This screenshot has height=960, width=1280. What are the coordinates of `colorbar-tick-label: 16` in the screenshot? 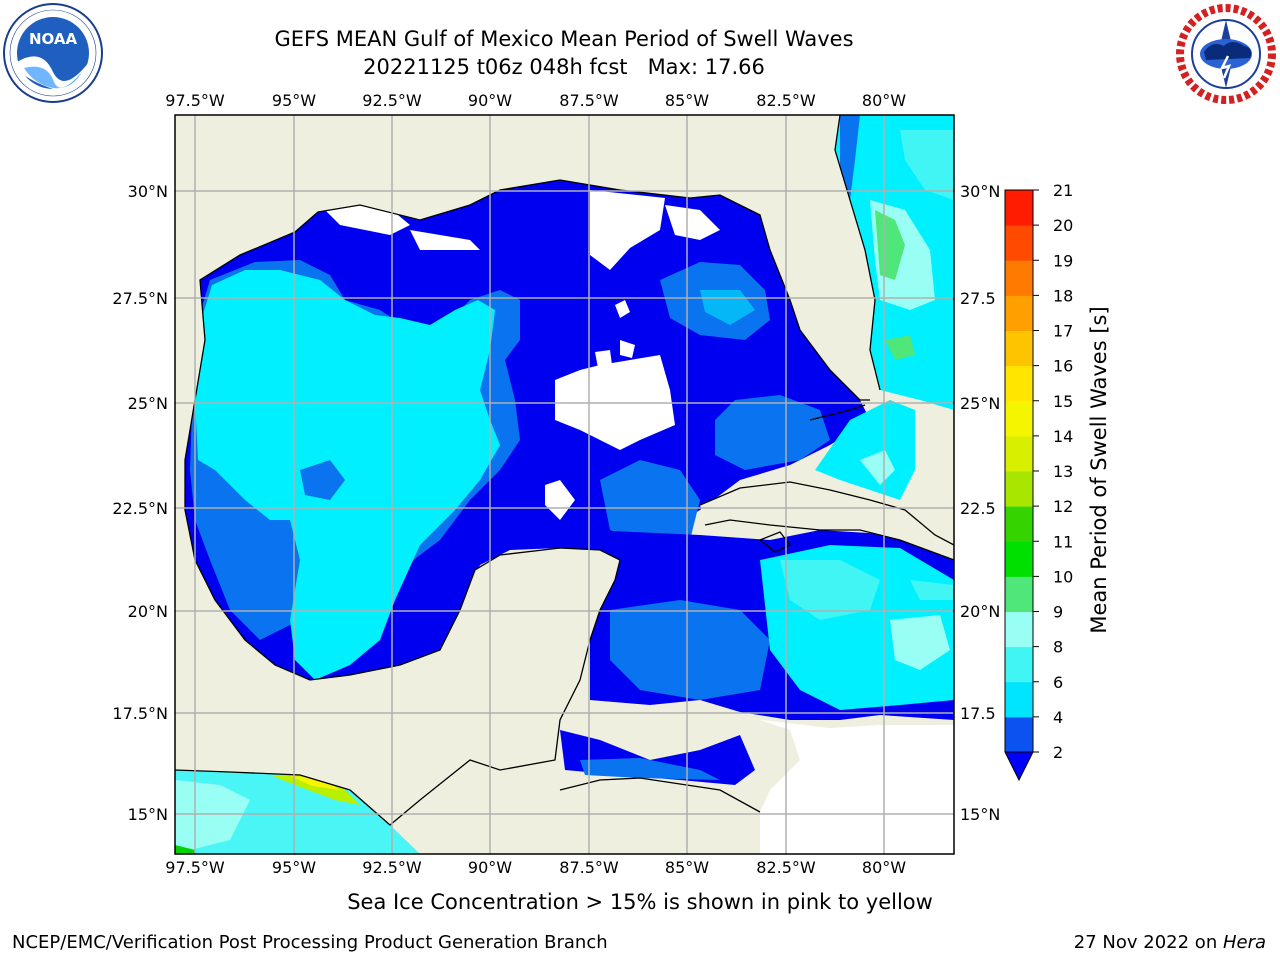 It's located at (1063, 366).